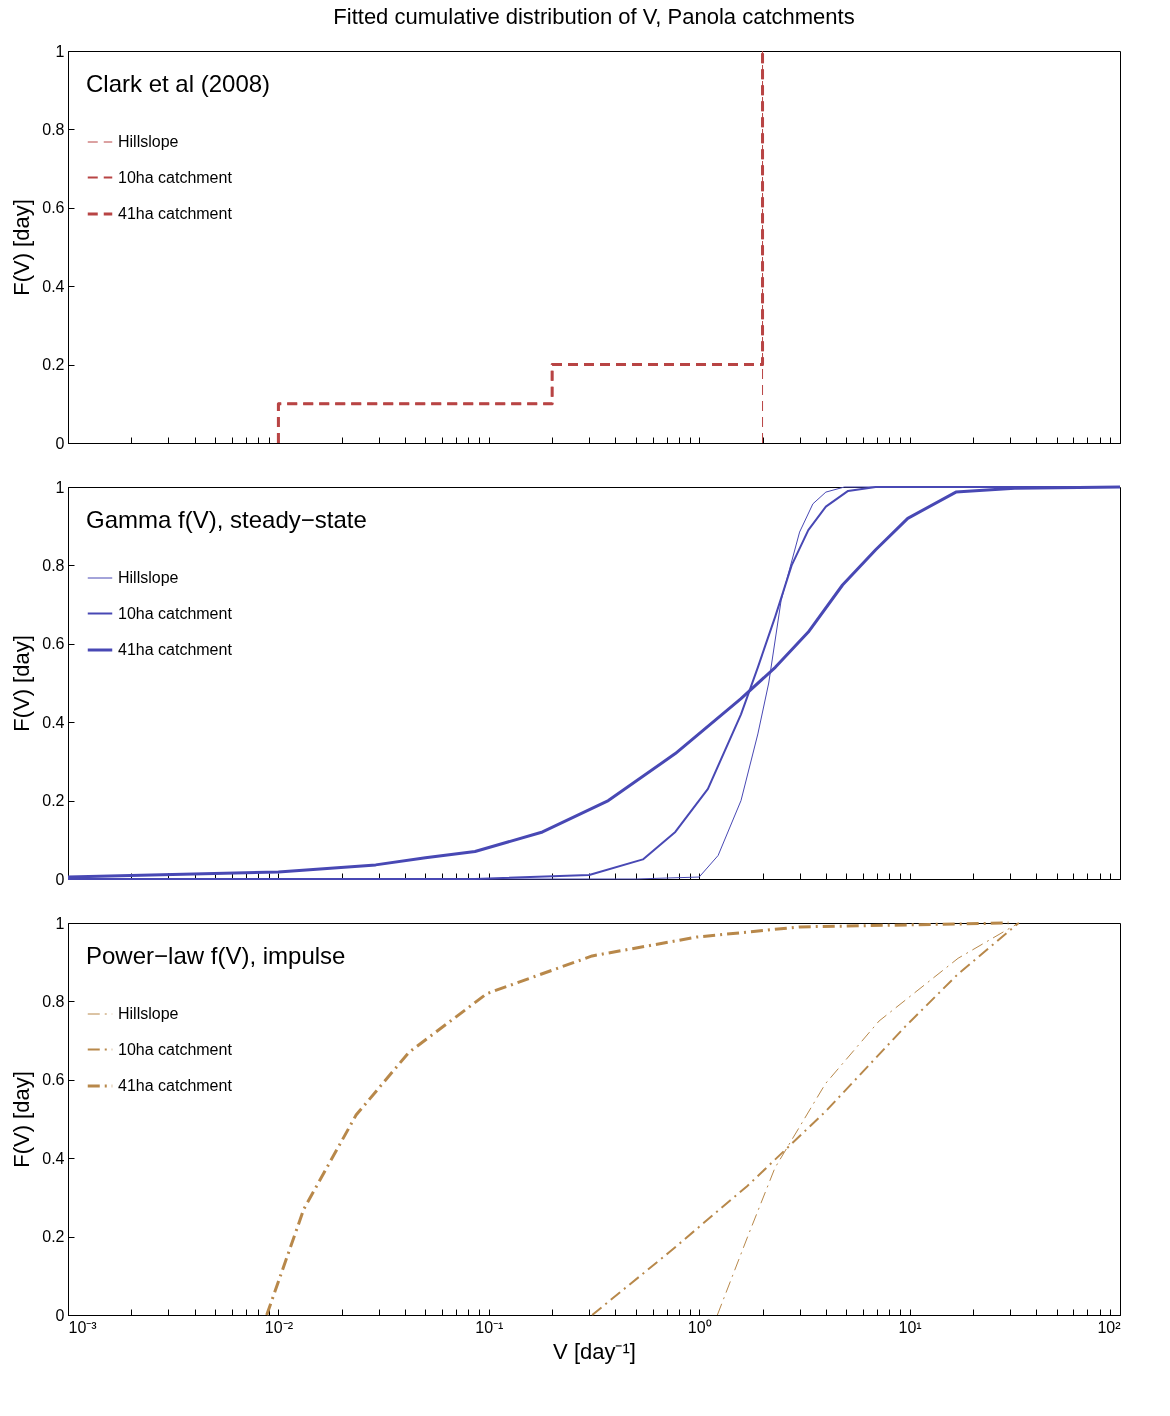 This screenshot has width=1170, height=1416. What do you see at coordinates (1109, 1327) in the screenshot?
I see `x-tick-label: 10²` at bounding box center [1109, 1327].